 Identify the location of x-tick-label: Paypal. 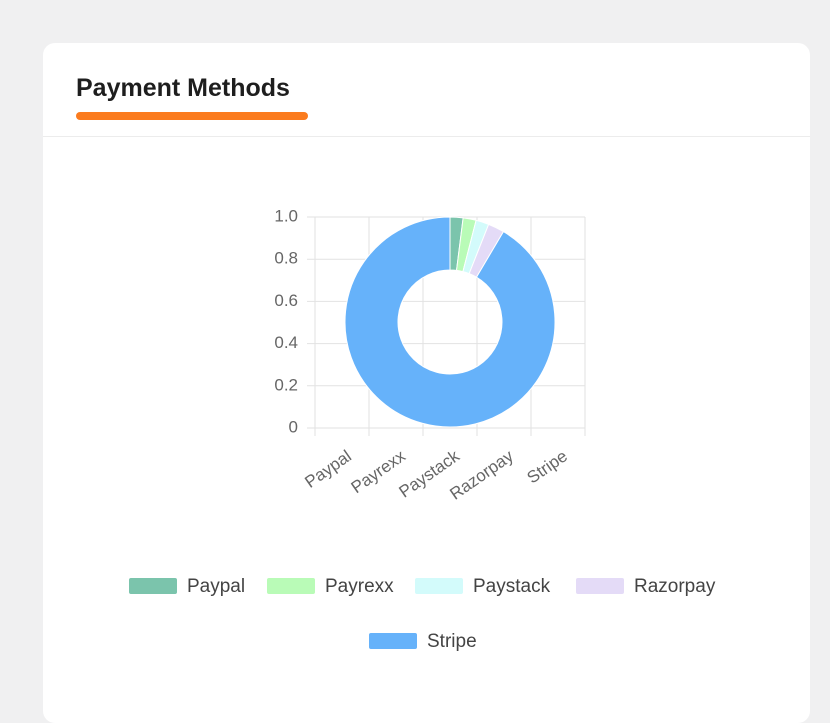
(327, 468).